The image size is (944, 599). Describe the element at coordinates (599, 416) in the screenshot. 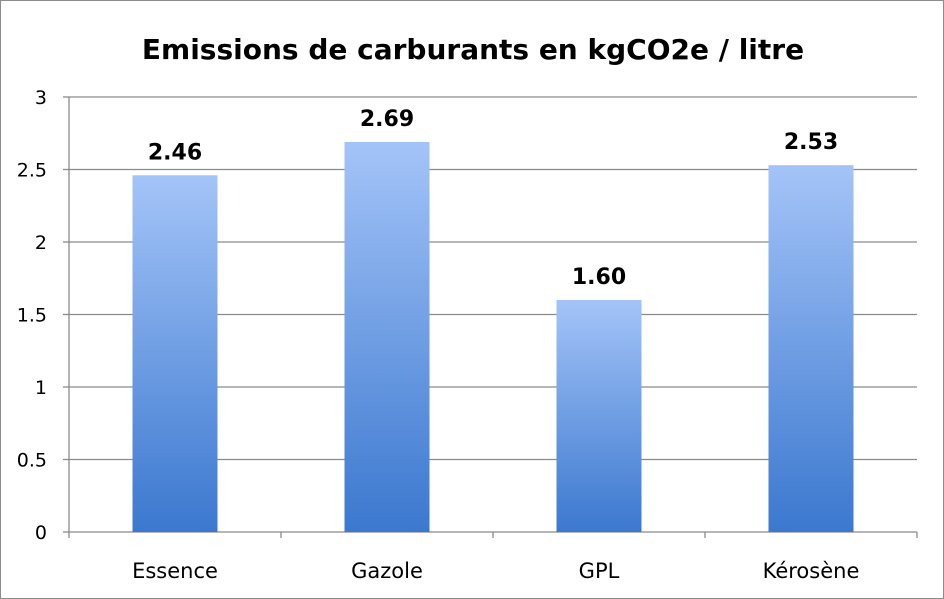

I see `bar-gpl` at that location.